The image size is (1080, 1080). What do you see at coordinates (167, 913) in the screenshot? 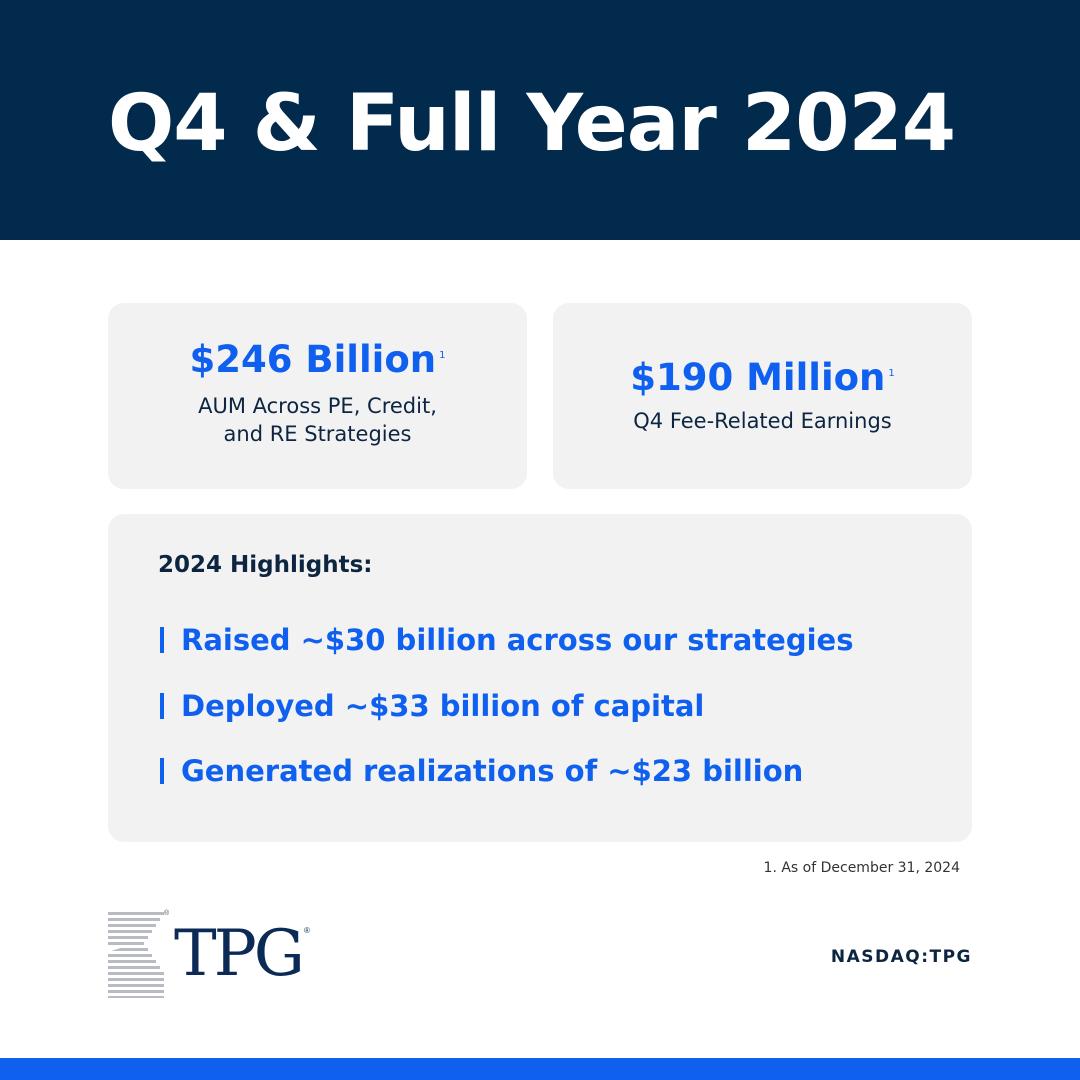
I see `logo-registered-mark: ®` at bounding box center [167, 913].